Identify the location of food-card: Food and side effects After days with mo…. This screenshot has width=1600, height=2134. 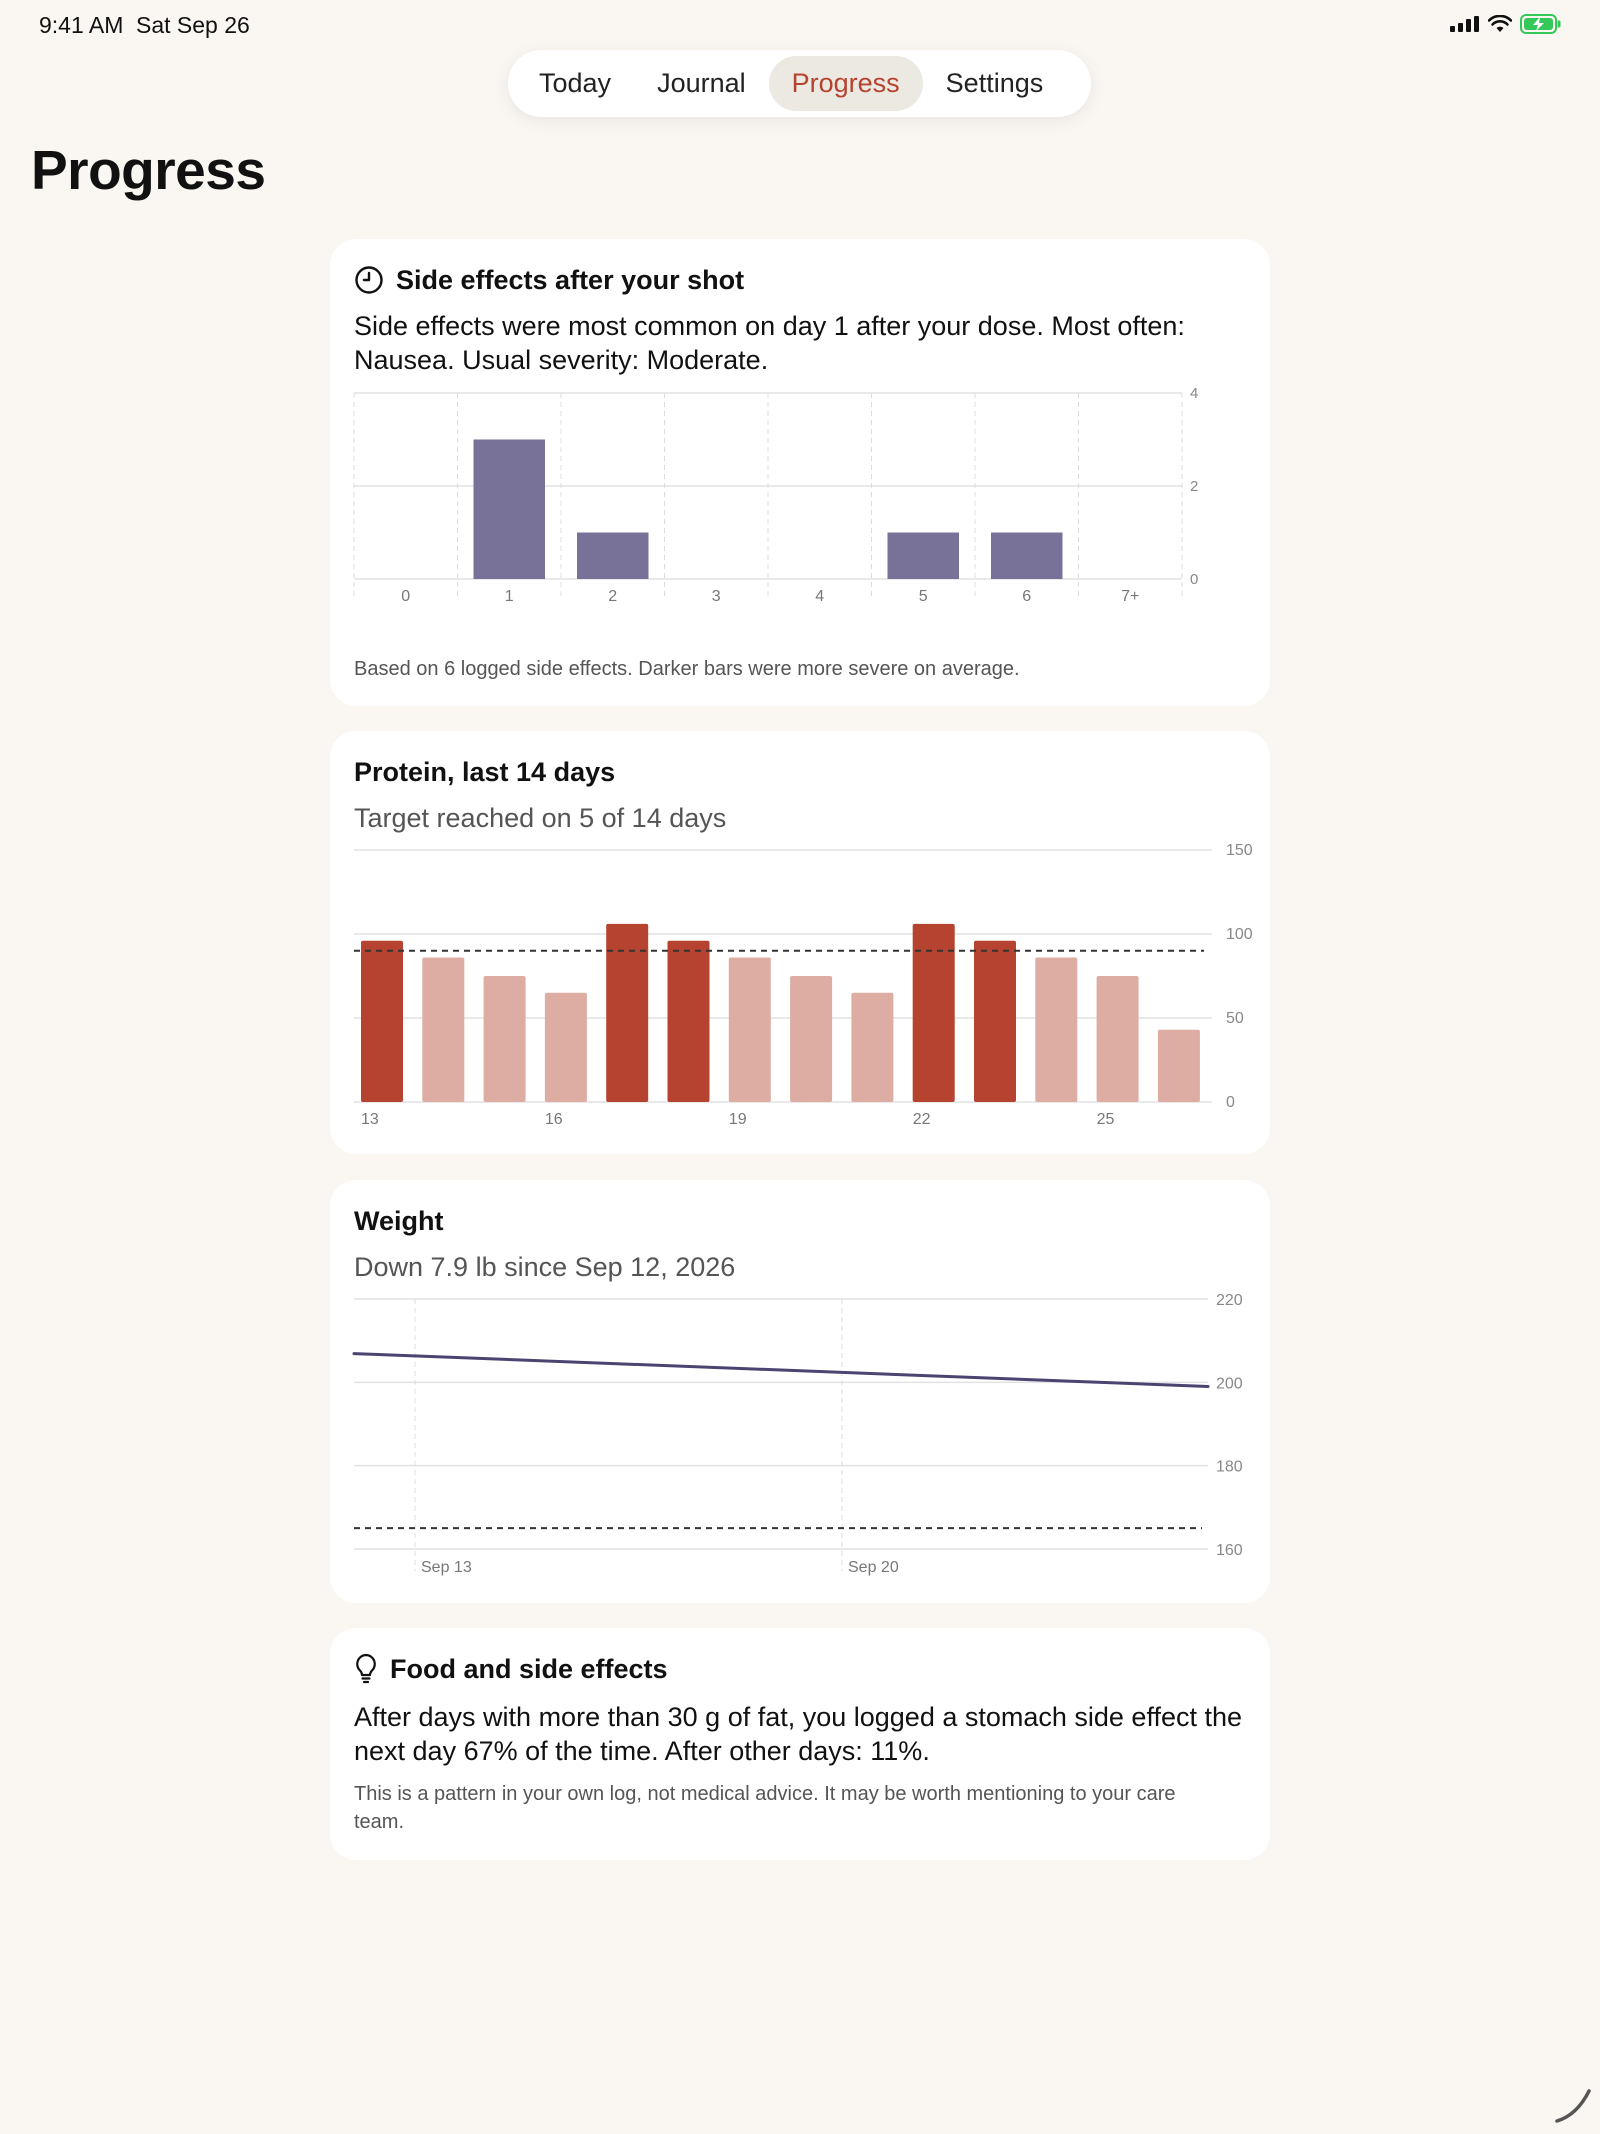
(800, 1744).